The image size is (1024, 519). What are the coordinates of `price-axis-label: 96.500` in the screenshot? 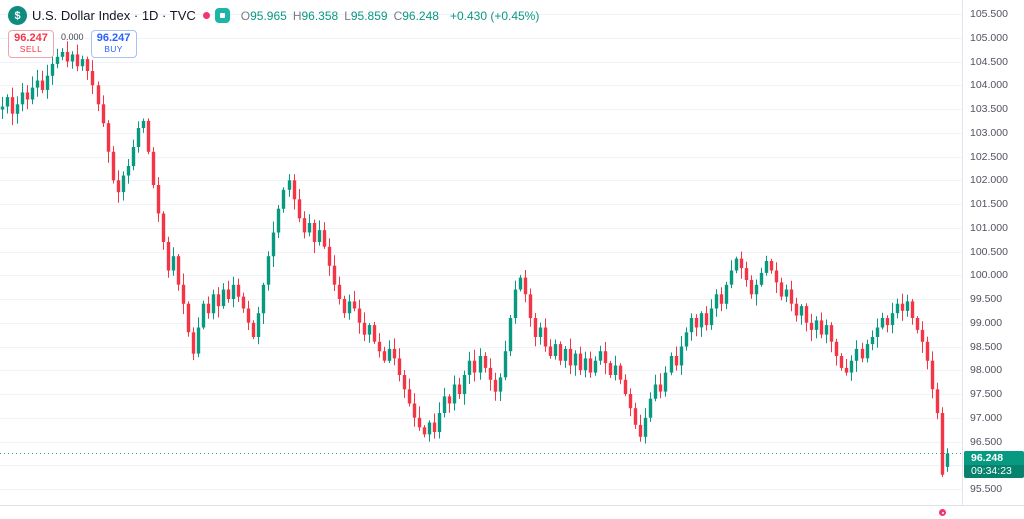 It's located at (986, 441).